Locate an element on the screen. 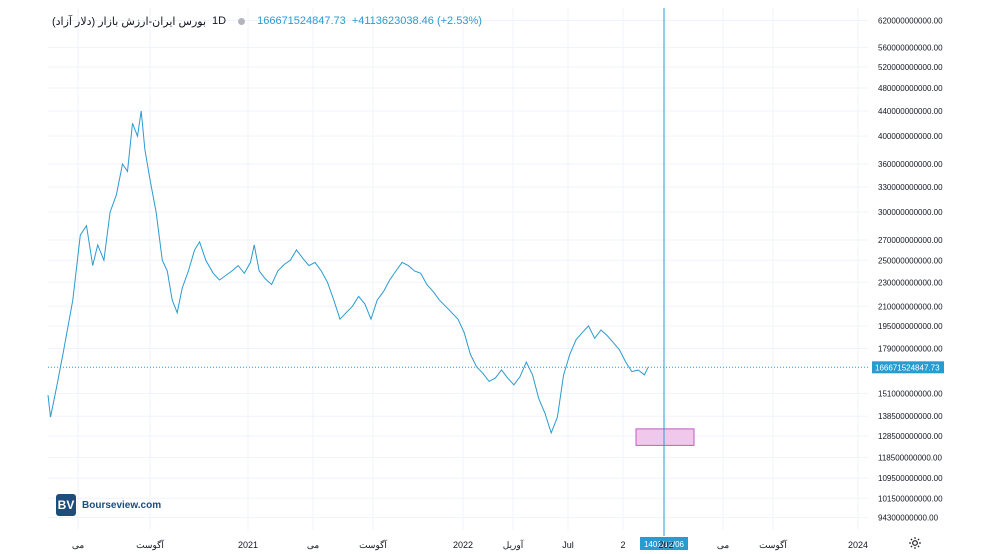  y-tick-label: 94300000000.00 is located at coordinates (908, 518).